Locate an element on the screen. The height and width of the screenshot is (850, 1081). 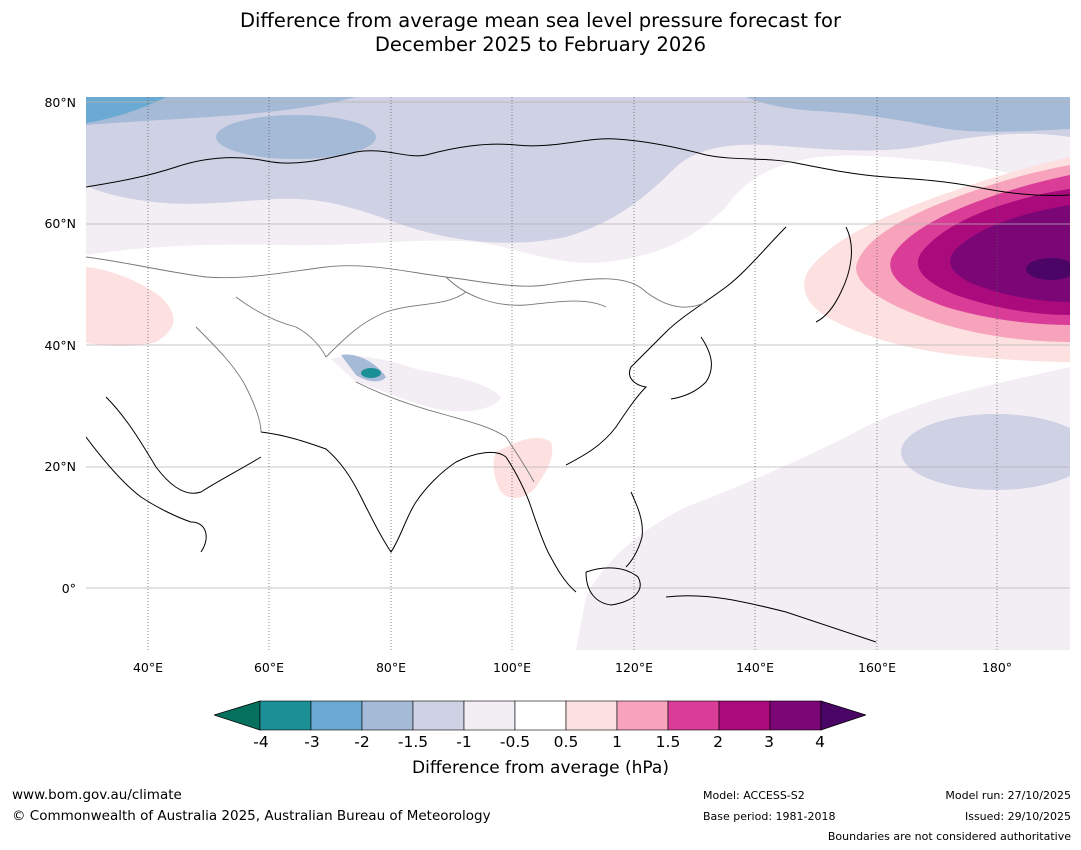
coastline-japan is located at coordinates (691, 368).